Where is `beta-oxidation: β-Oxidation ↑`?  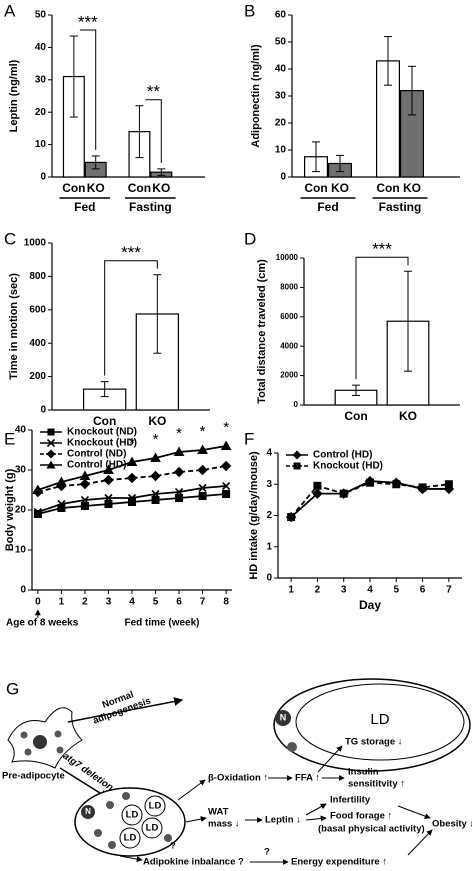
beta-oxidation: β-Oxidation ↑ is located at coordinates (238, 778).